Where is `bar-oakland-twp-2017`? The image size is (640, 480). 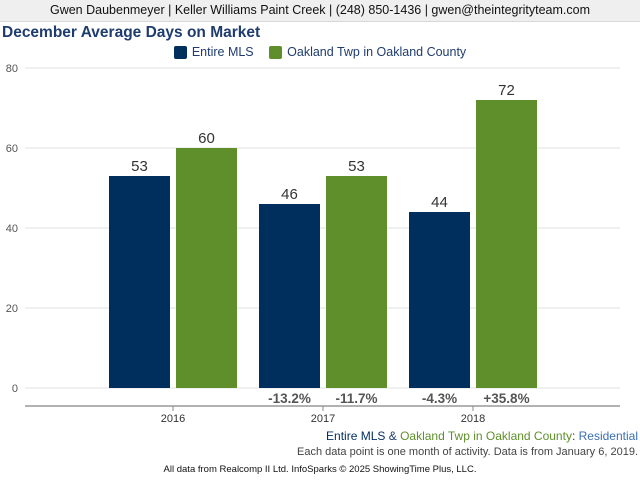
bar-oakland-twp-2017 is located at coordinates (356, 282).